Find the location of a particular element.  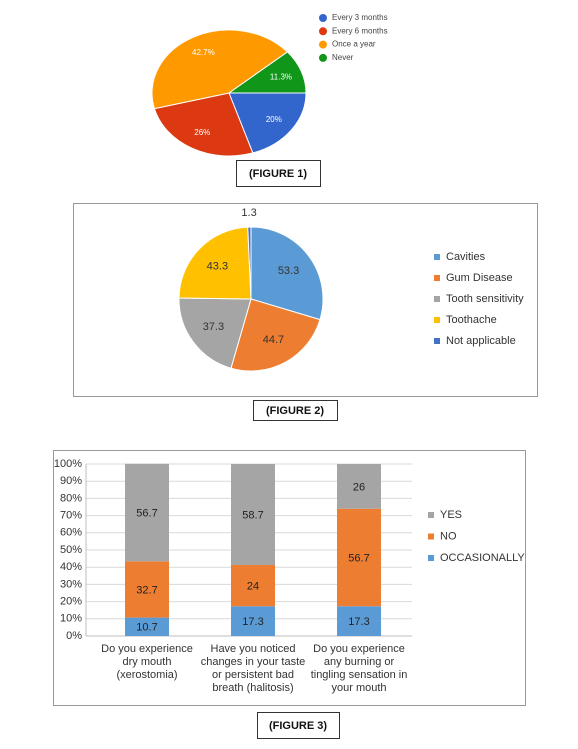

y-tick-label: 70% is located at coordinates (71, 516).